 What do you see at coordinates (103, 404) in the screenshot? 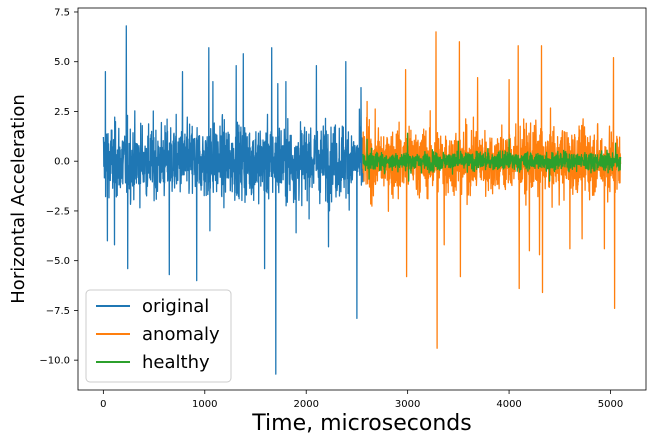
I see `x-tick-label: 0` at bounding box center [103, 404].